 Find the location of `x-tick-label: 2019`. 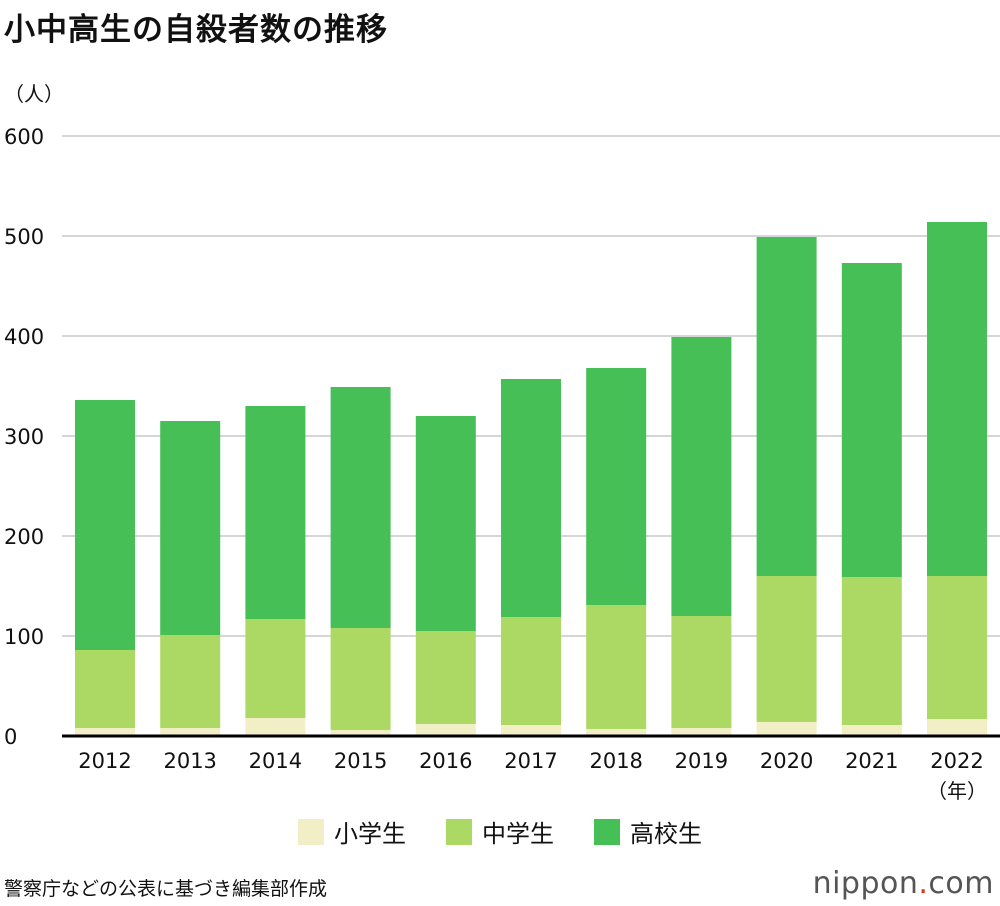

x-tick-label: 2019 is located at coordinates (701, 761).